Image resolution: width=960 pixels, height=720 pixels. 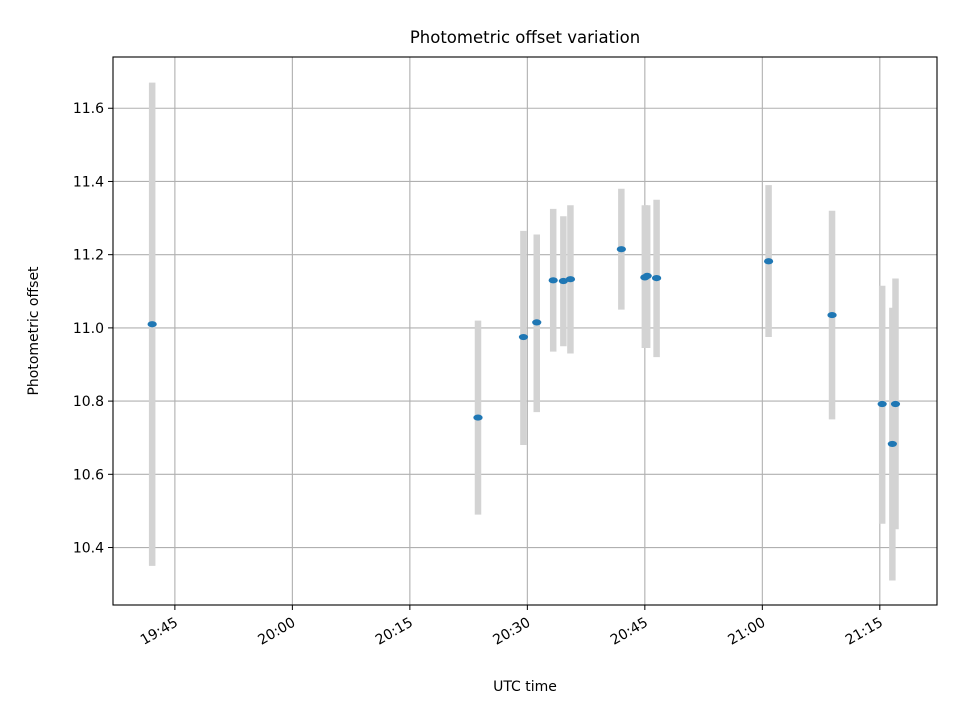 What do you see at coordinates (34, 331) in the screenshot?
I see `y-axis-label: Photometric offset` at bounding box center [34, 331].